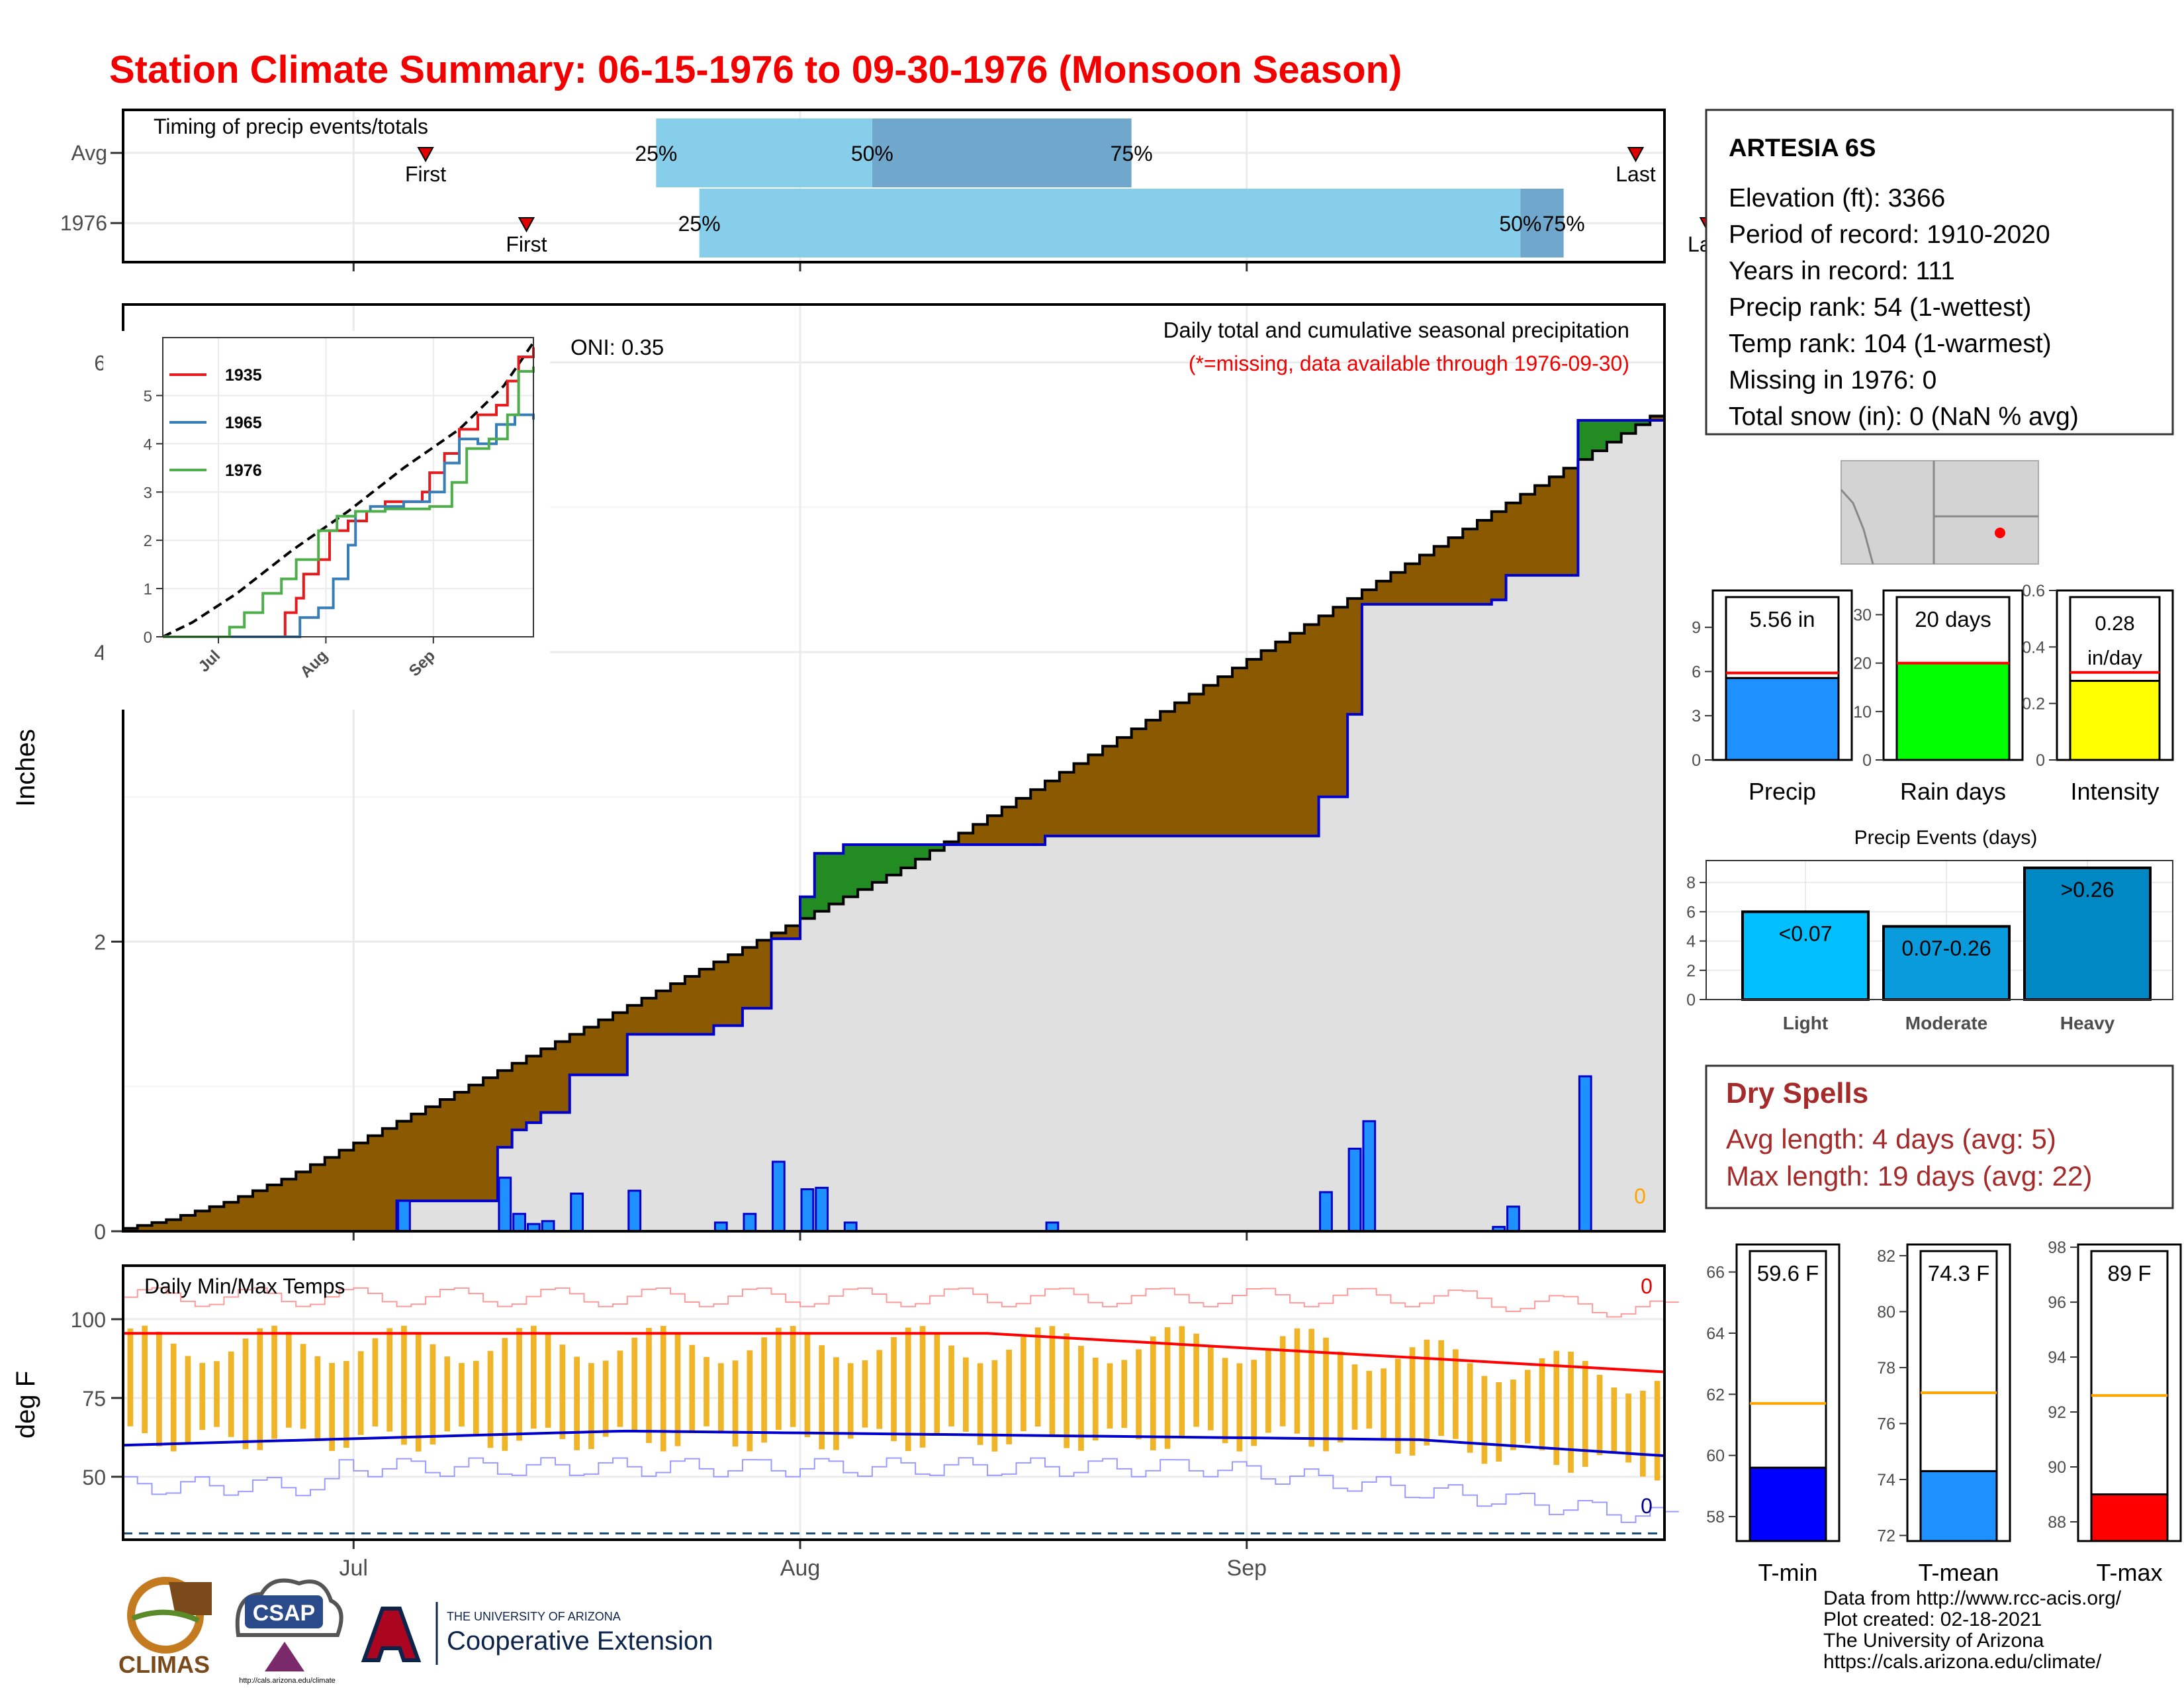 The image size is (2184, 1688). What do you see at coordinates (2000, 533) in the screenshot?
I see `station-dot` at bounding box center [2000, 533].